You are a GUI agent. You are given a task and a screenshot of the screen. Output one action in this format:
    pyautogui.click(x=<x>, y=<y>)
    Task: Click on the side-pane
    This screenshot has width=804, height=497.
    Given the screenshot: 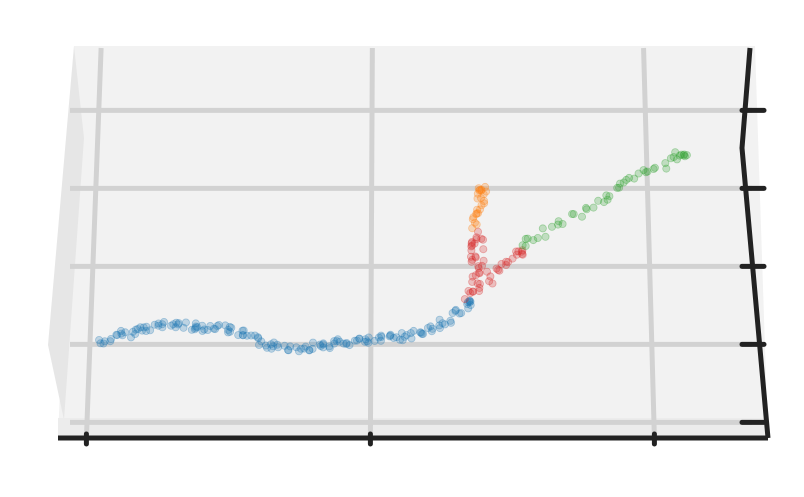 What is the action you would take?
    pyautogui.click(x=66, y=233)
    